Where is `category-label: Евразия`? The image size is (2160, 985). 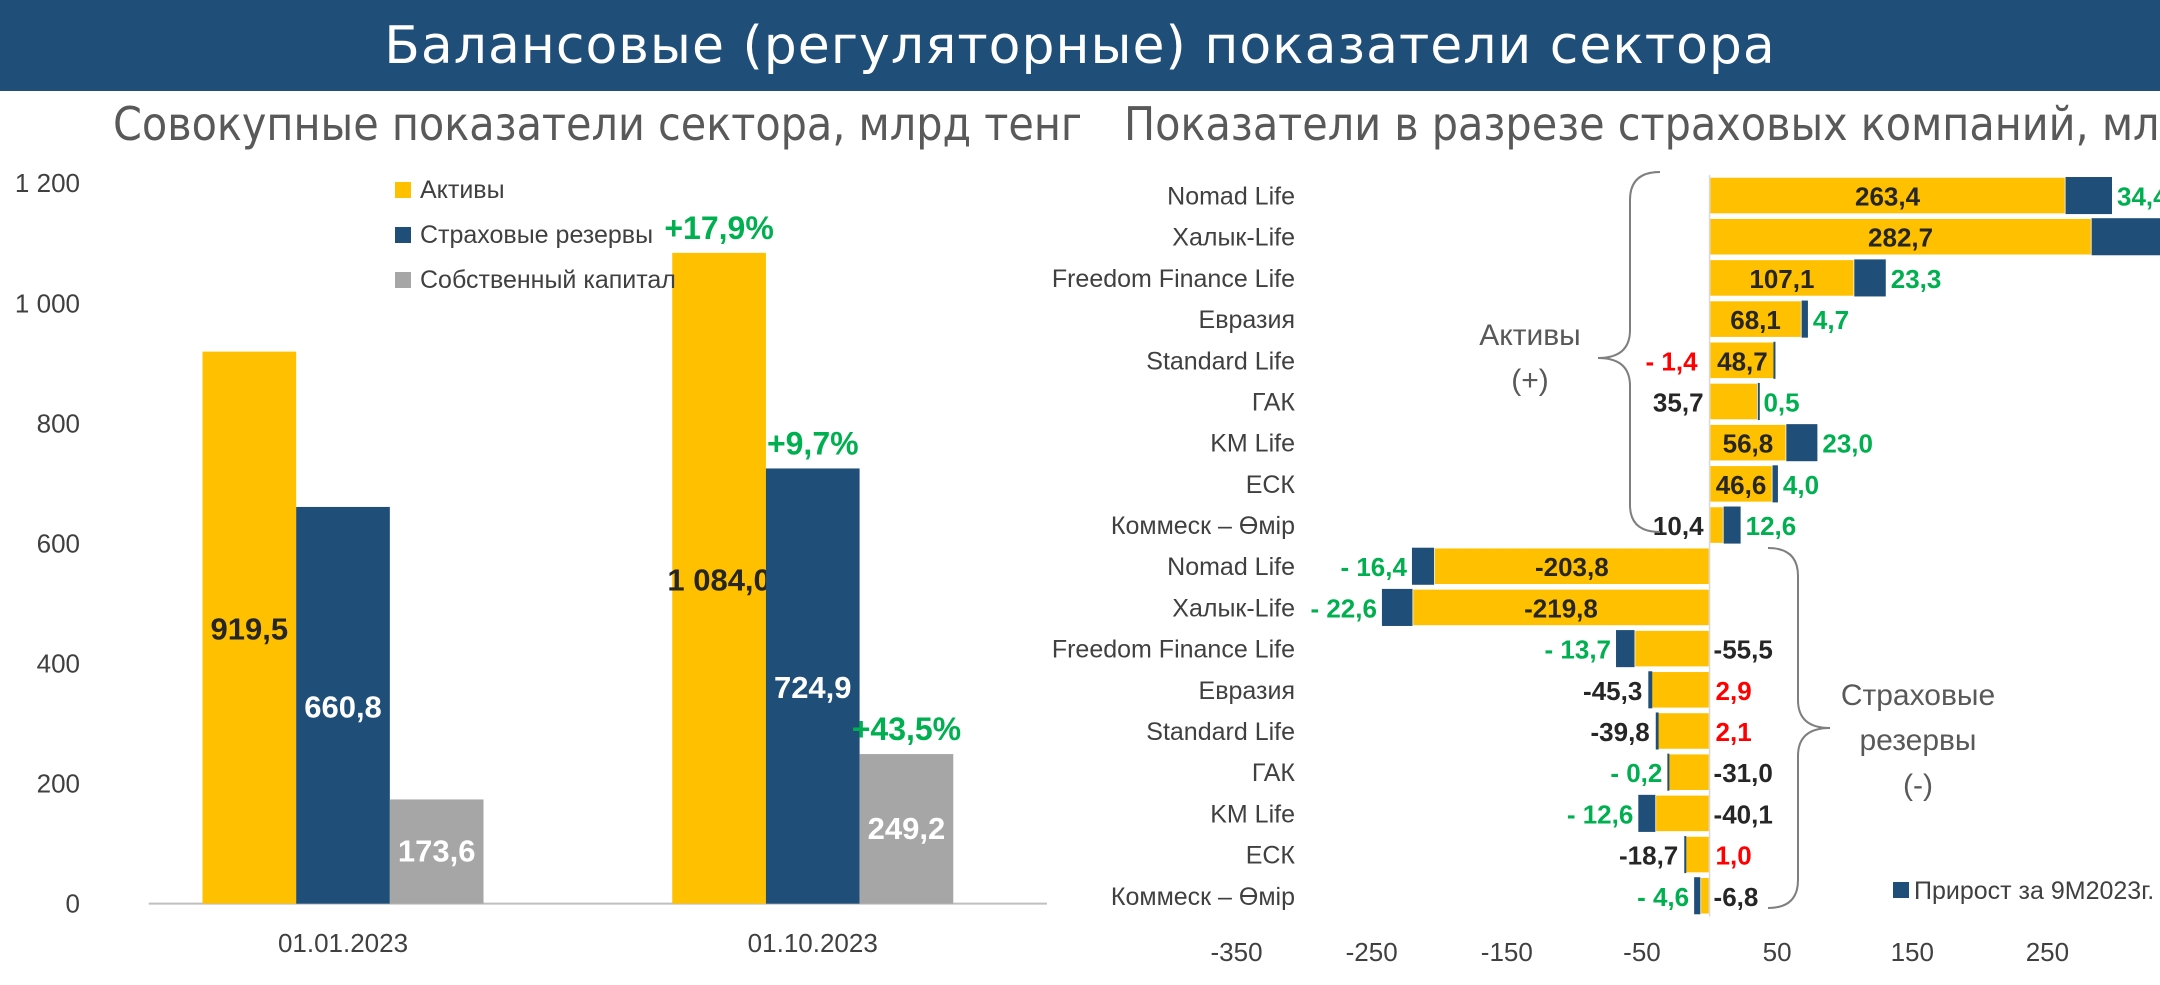 category-label: Евразия is located at coordinates (1247, 691).